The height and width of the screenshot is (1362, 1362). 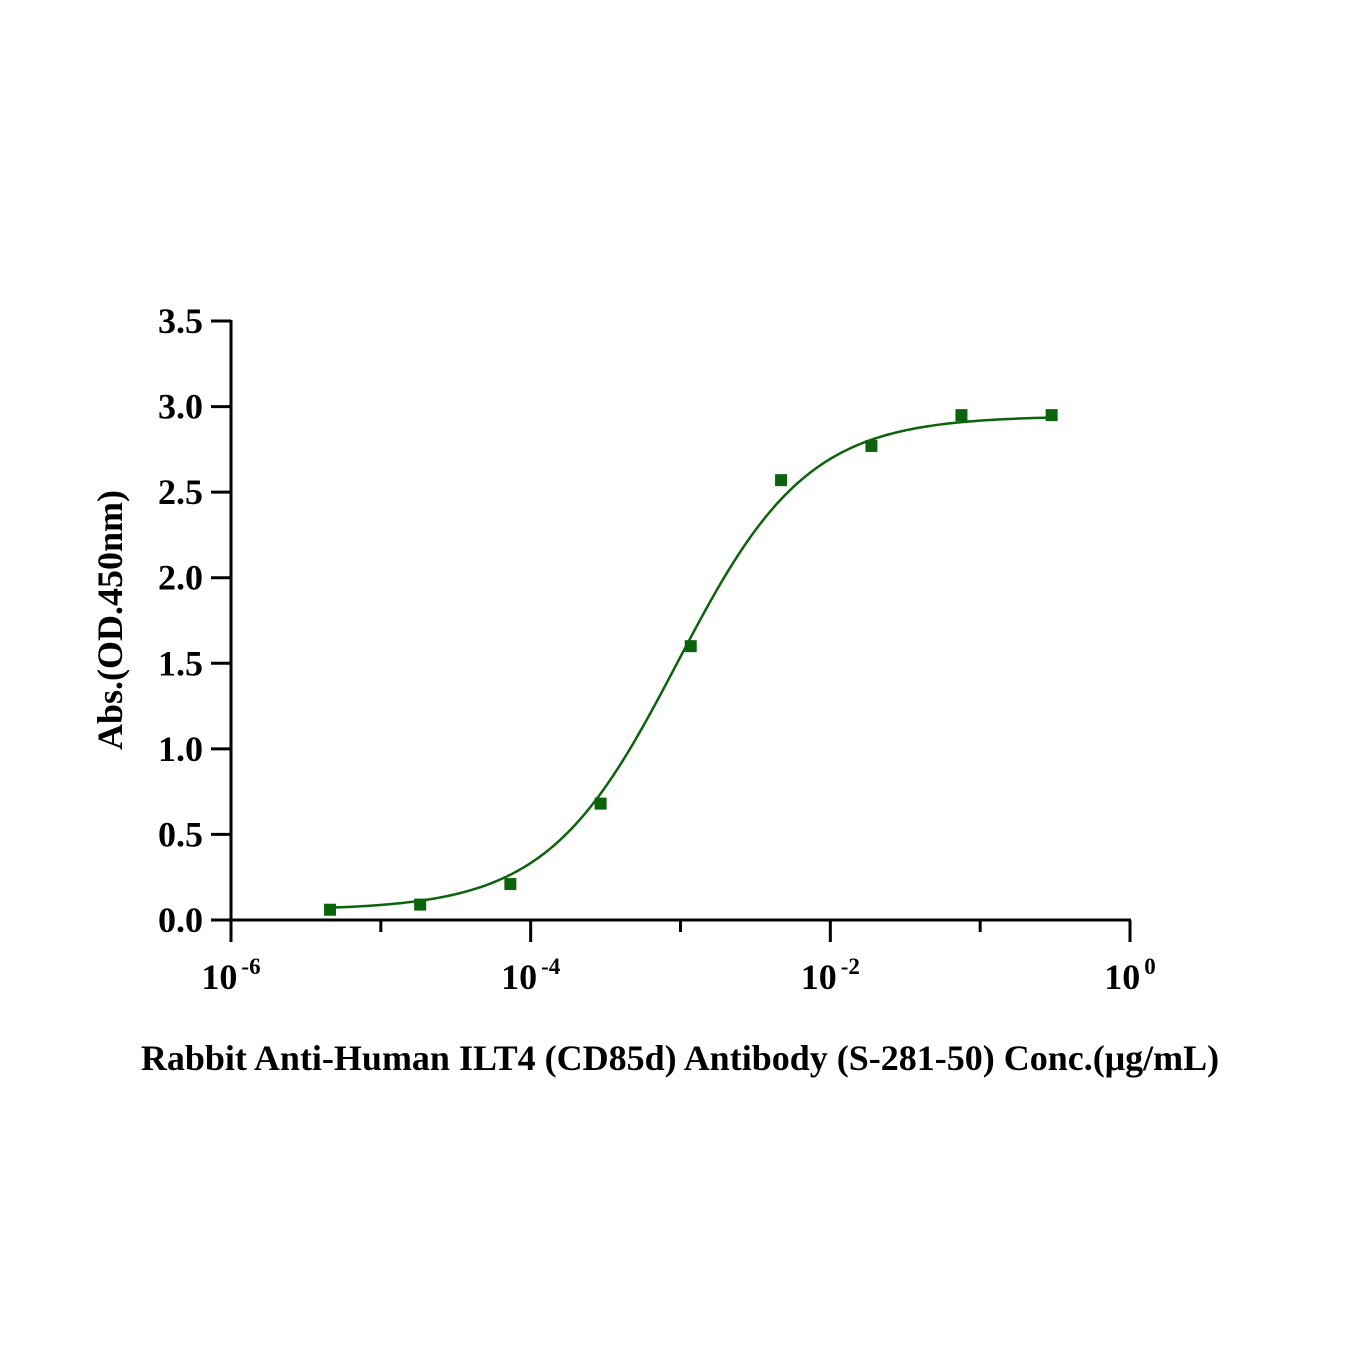 What do you see at coordinates (180, 663) in the screenshot?
I see `y-tick-label: 1.5` at bounding box center [180, 663].